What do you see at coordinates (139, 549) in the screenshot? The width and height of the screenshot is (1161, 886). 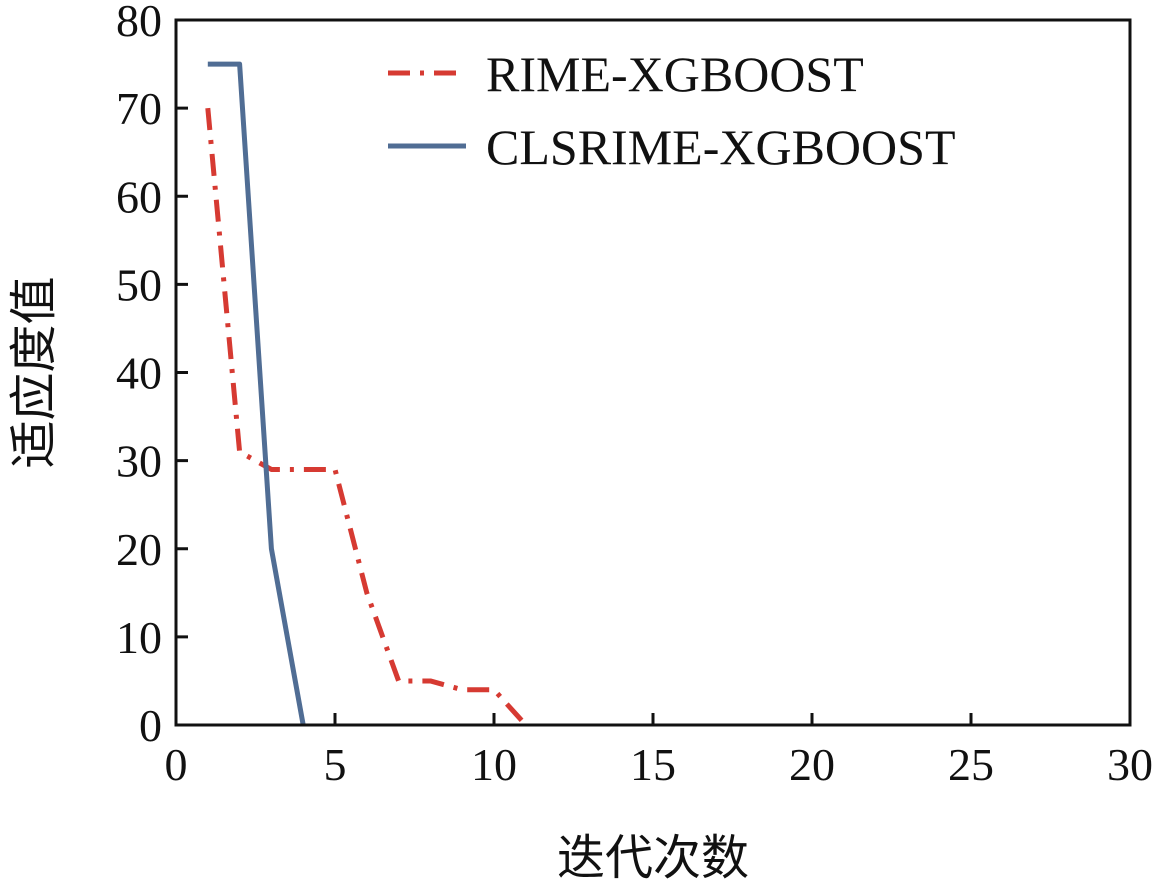 I see `y-tick-label: 20` at bounding box center [139, 549].